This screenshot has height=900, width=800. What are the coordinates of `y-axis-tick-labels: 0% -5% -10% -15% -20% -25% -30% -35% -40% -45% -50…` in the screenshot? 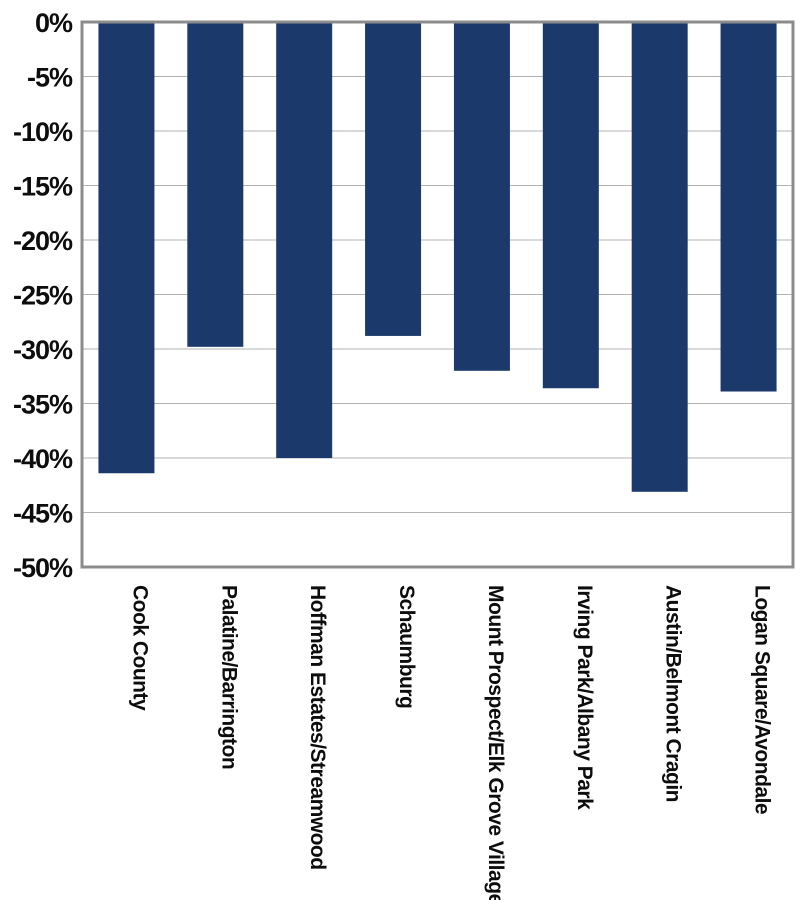 It's located at (43, 295).